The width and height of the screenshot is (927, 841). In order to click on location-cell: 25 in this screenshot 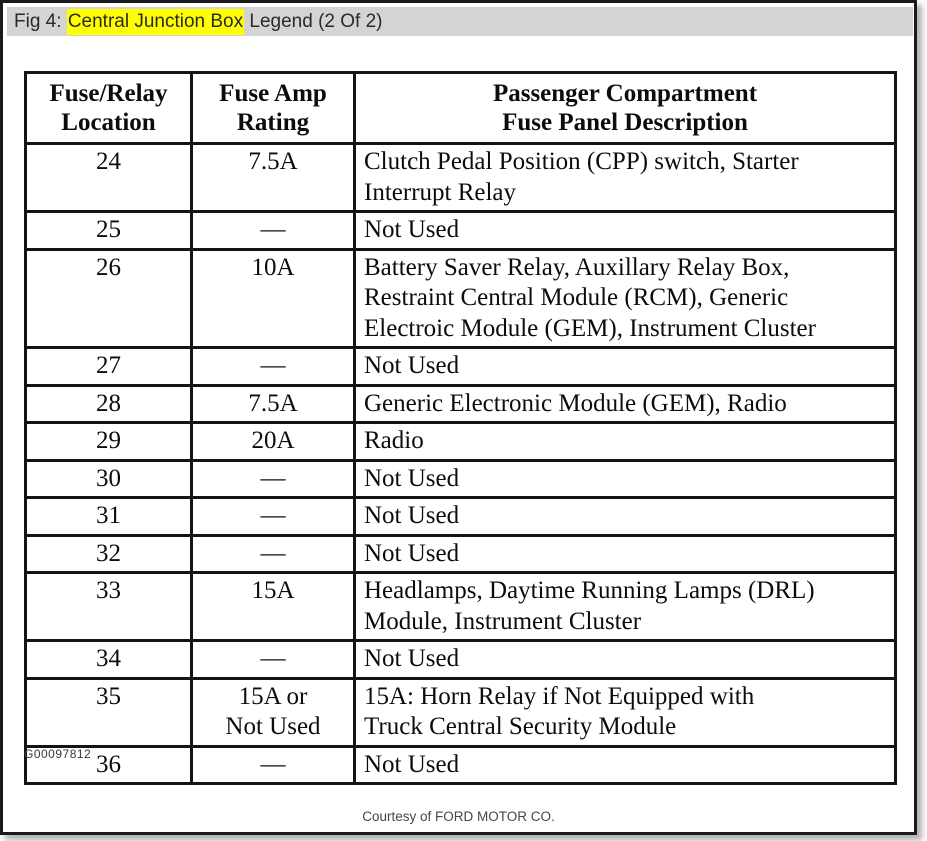, I will do `click(108, 230)`.